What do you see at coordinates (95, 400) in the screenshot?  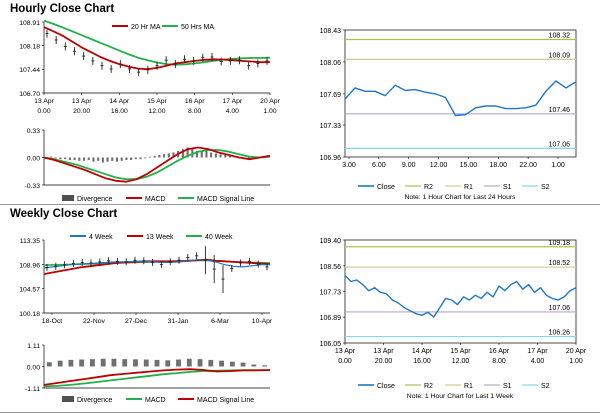 I see `weekly-legend-divergence-label: Divergence` at bounding box center [95, 400].